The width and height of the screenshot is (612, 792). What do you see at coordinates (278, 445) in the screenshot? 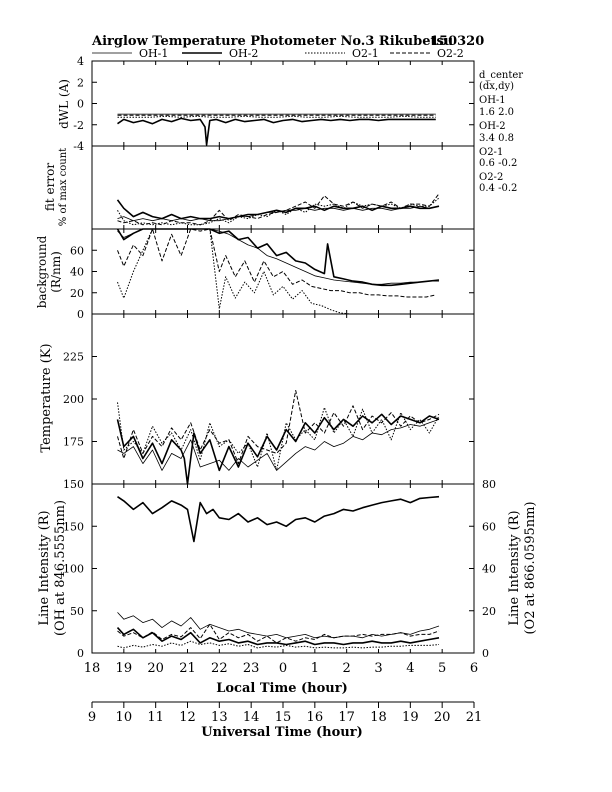
I see `series-line-temperature-oh1` at bounding box center [278, 445].